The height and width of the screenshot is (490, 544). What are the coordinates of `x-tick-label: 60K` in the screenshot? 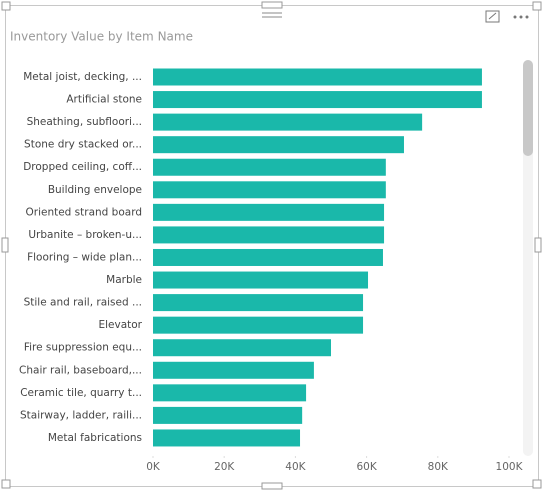 It's located at (366, 467).